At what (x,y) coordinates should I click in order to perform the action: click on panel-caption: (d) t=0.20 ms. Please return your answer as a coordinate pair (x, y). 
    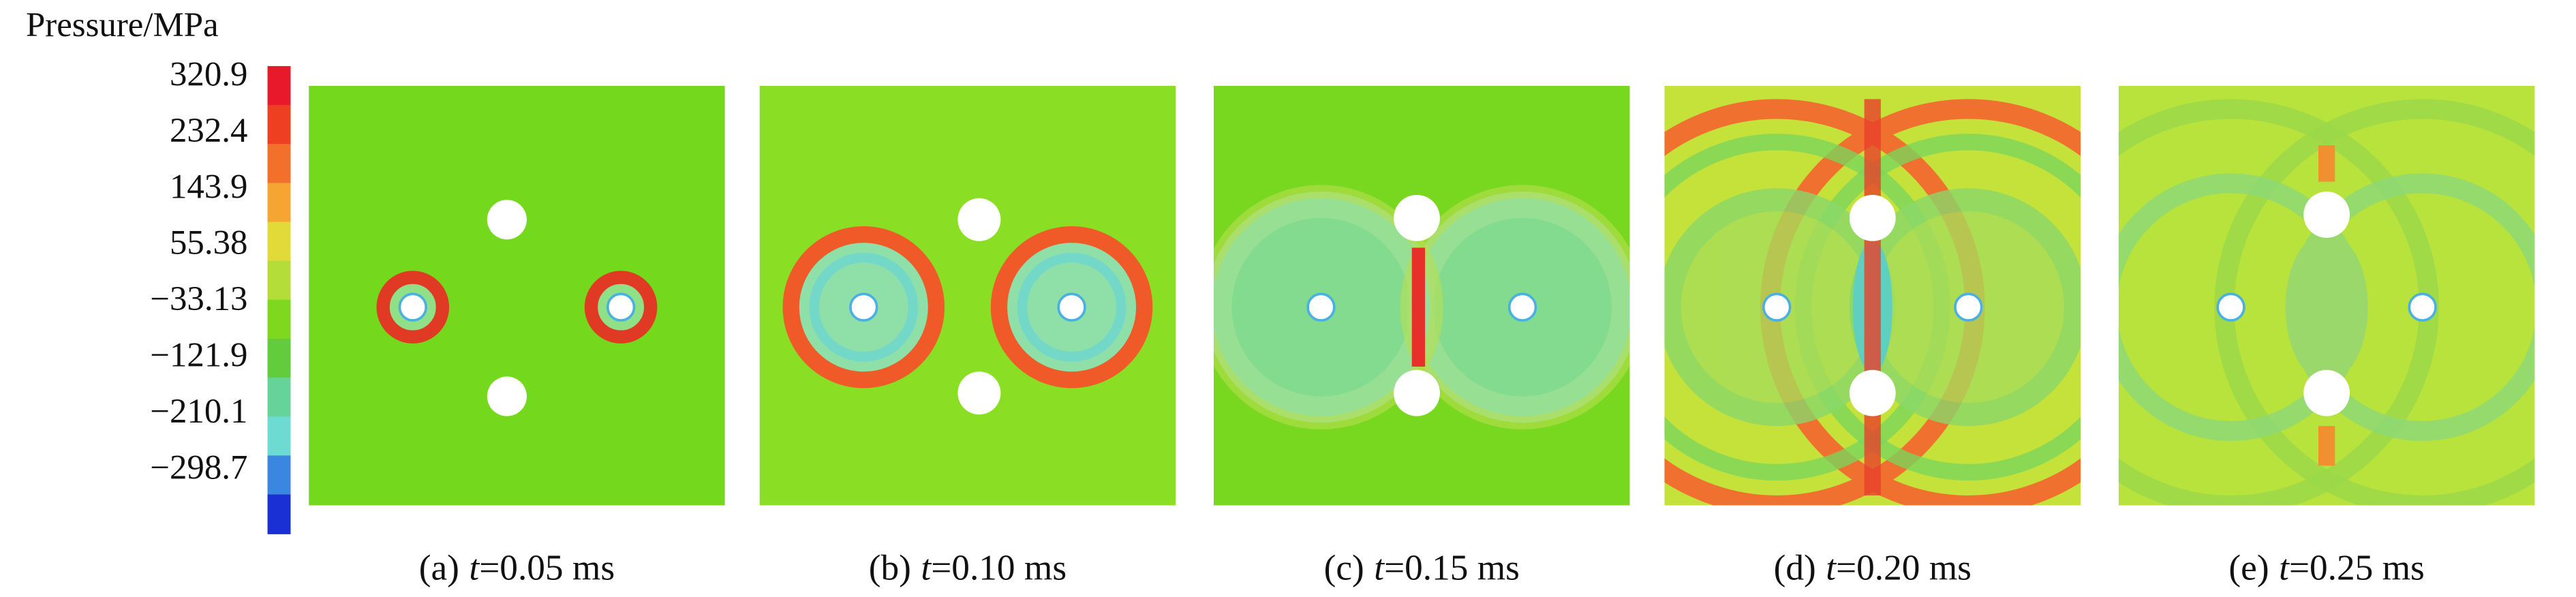
    Looking at the image, I should click on (1873, 568).